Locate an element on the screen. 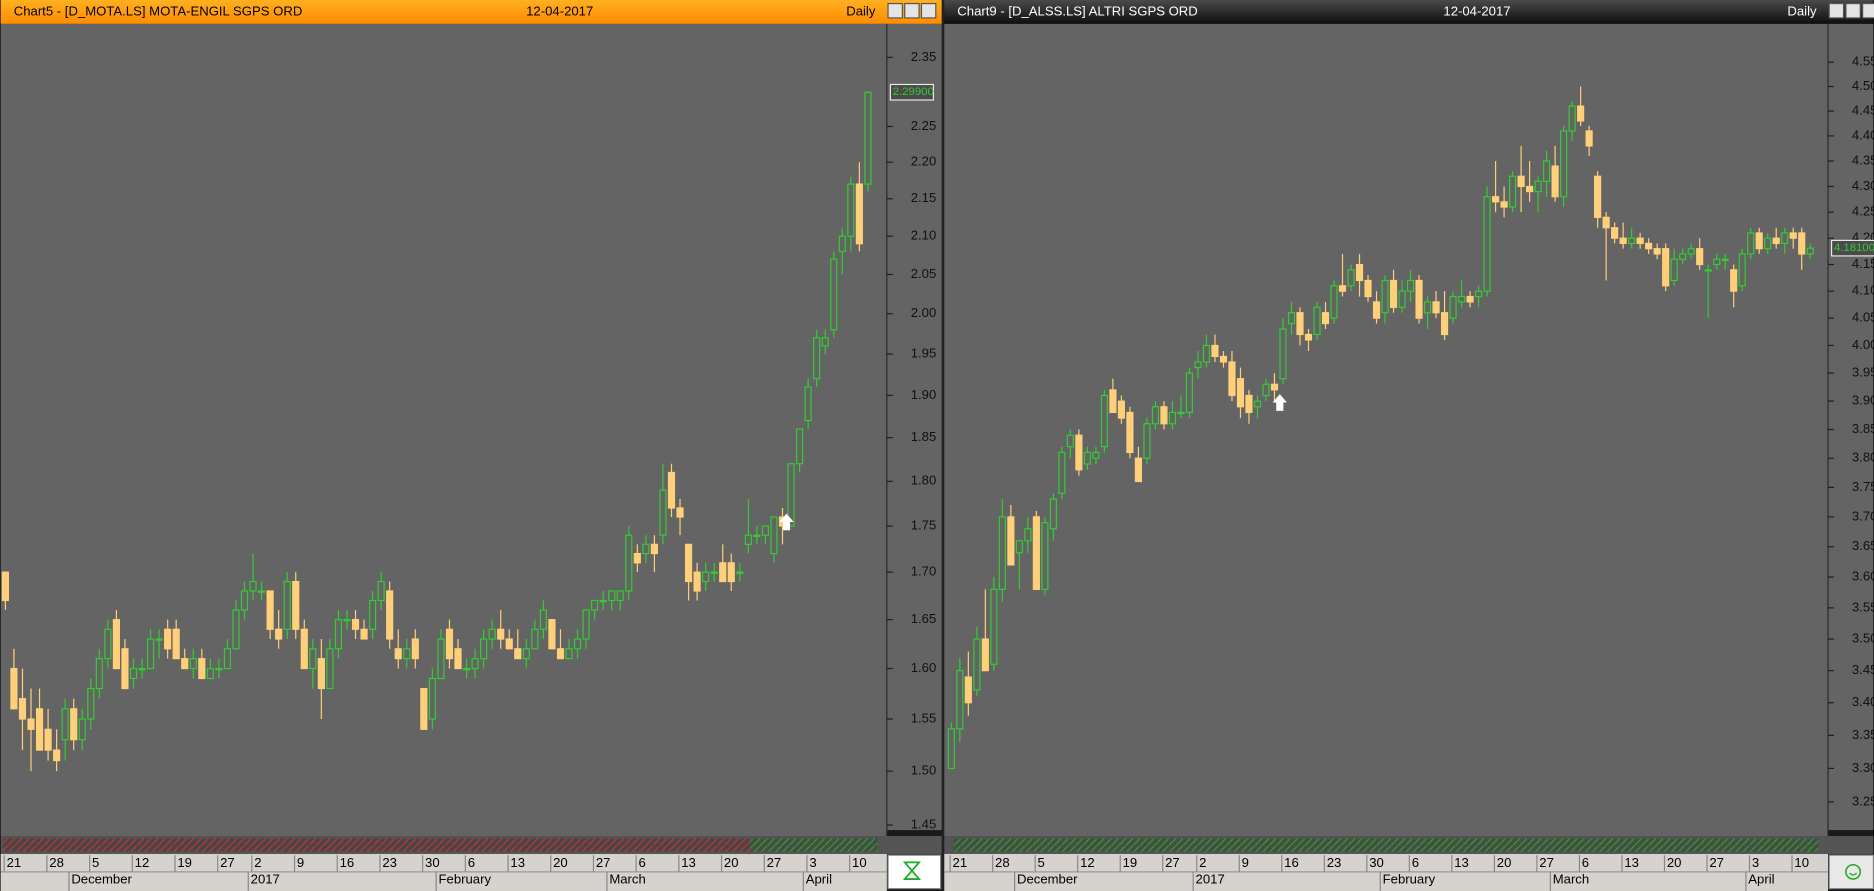 This screenshot has height=891, width=1874. smiley-icon is located at coordinates (1853, 871).